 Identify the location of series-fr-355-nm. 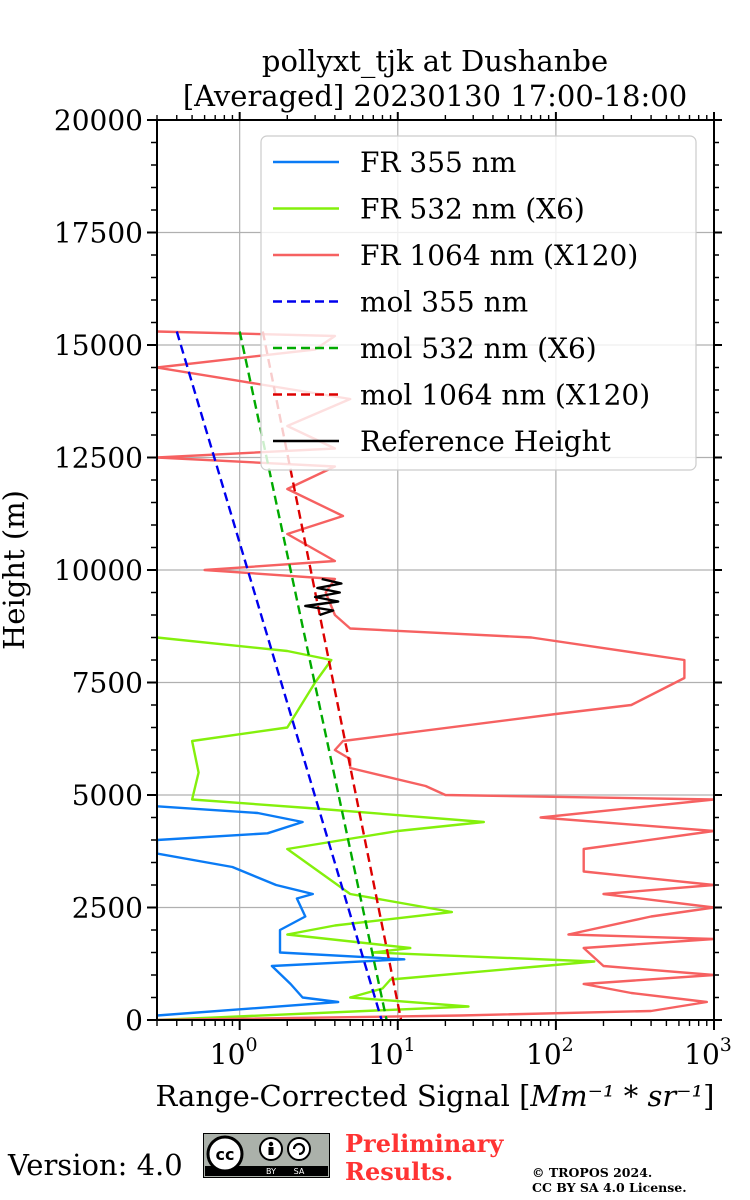
(281, 911).